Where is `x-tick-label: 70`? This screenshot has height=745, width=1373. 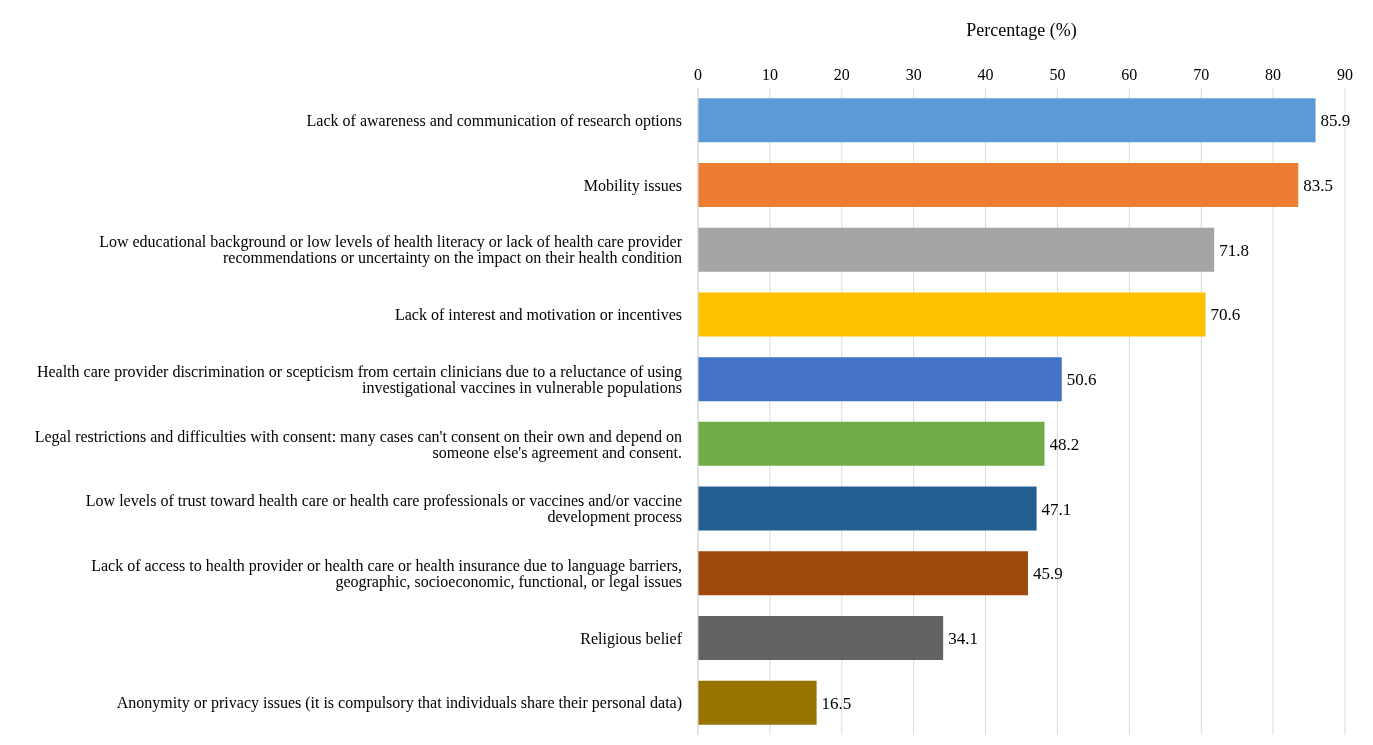 x-tick-label: 70 is located at coordinates (1201, 74).